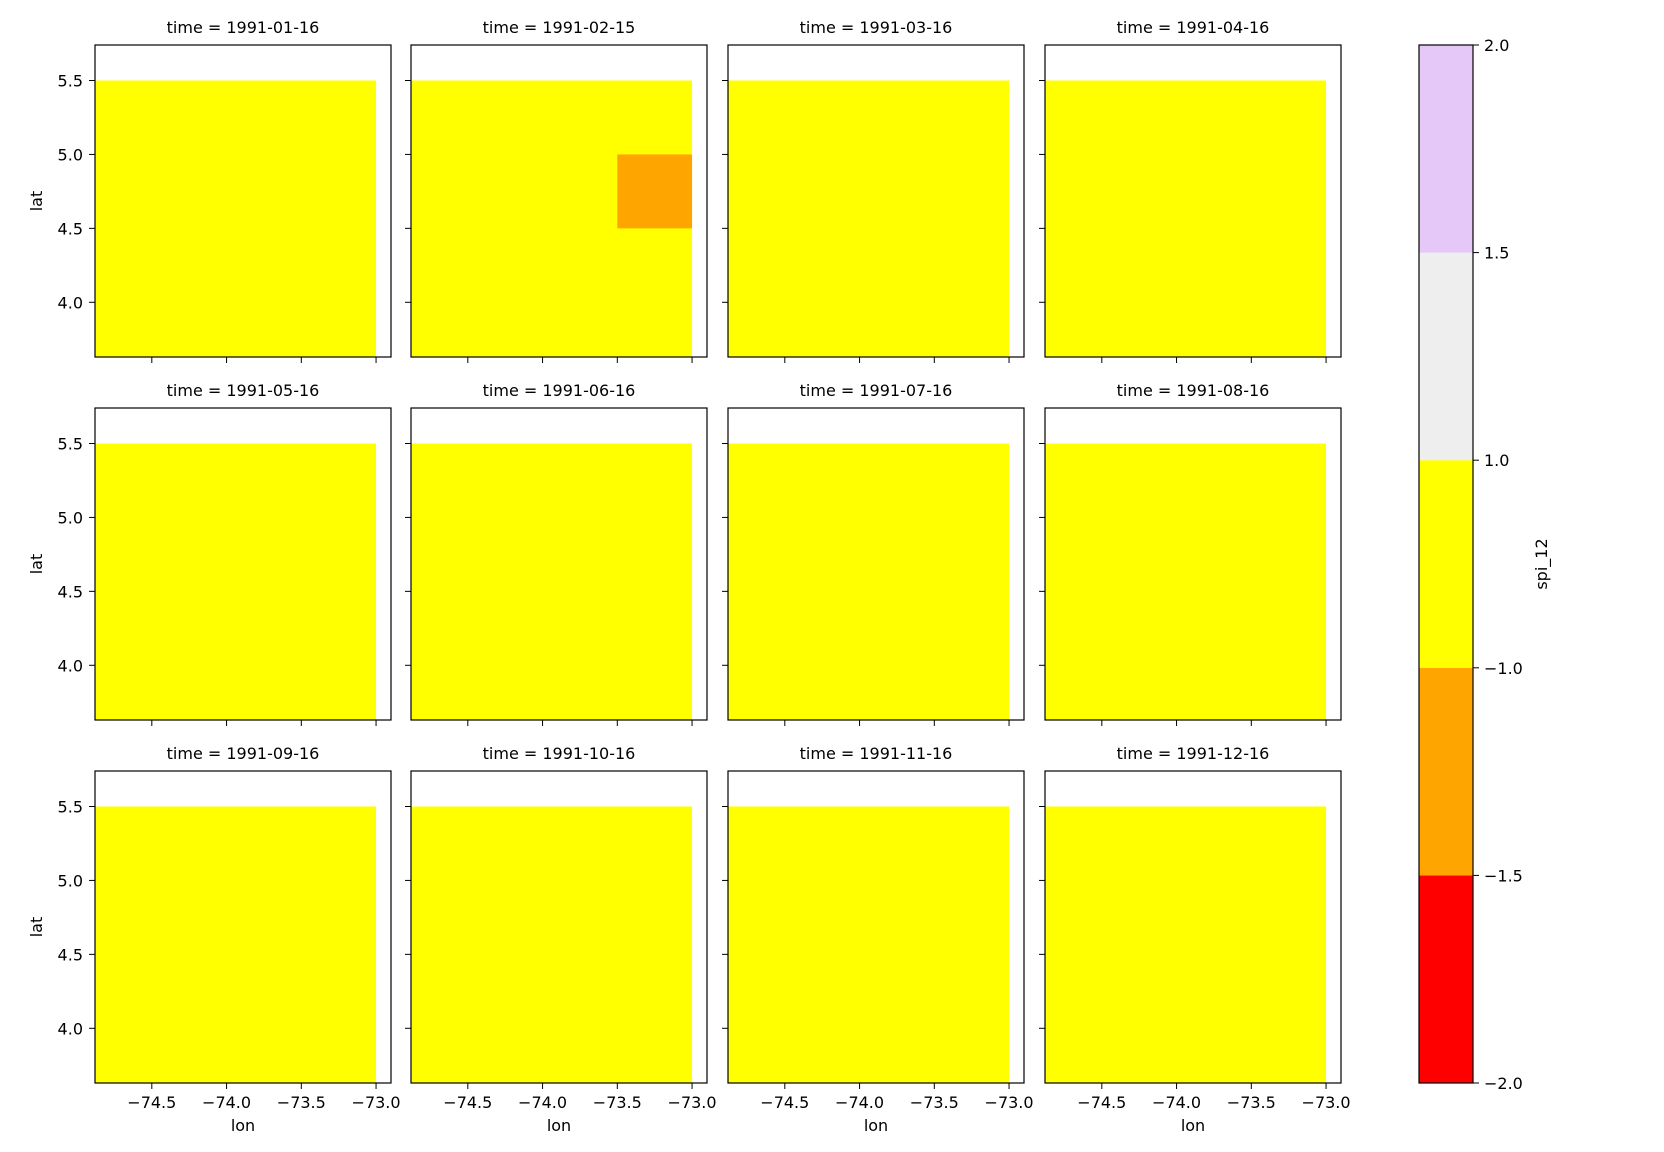  Describe the element at coordinates (559, 753) in the screenshot. I see `panel-title: time = 1991-10-16` at that location.